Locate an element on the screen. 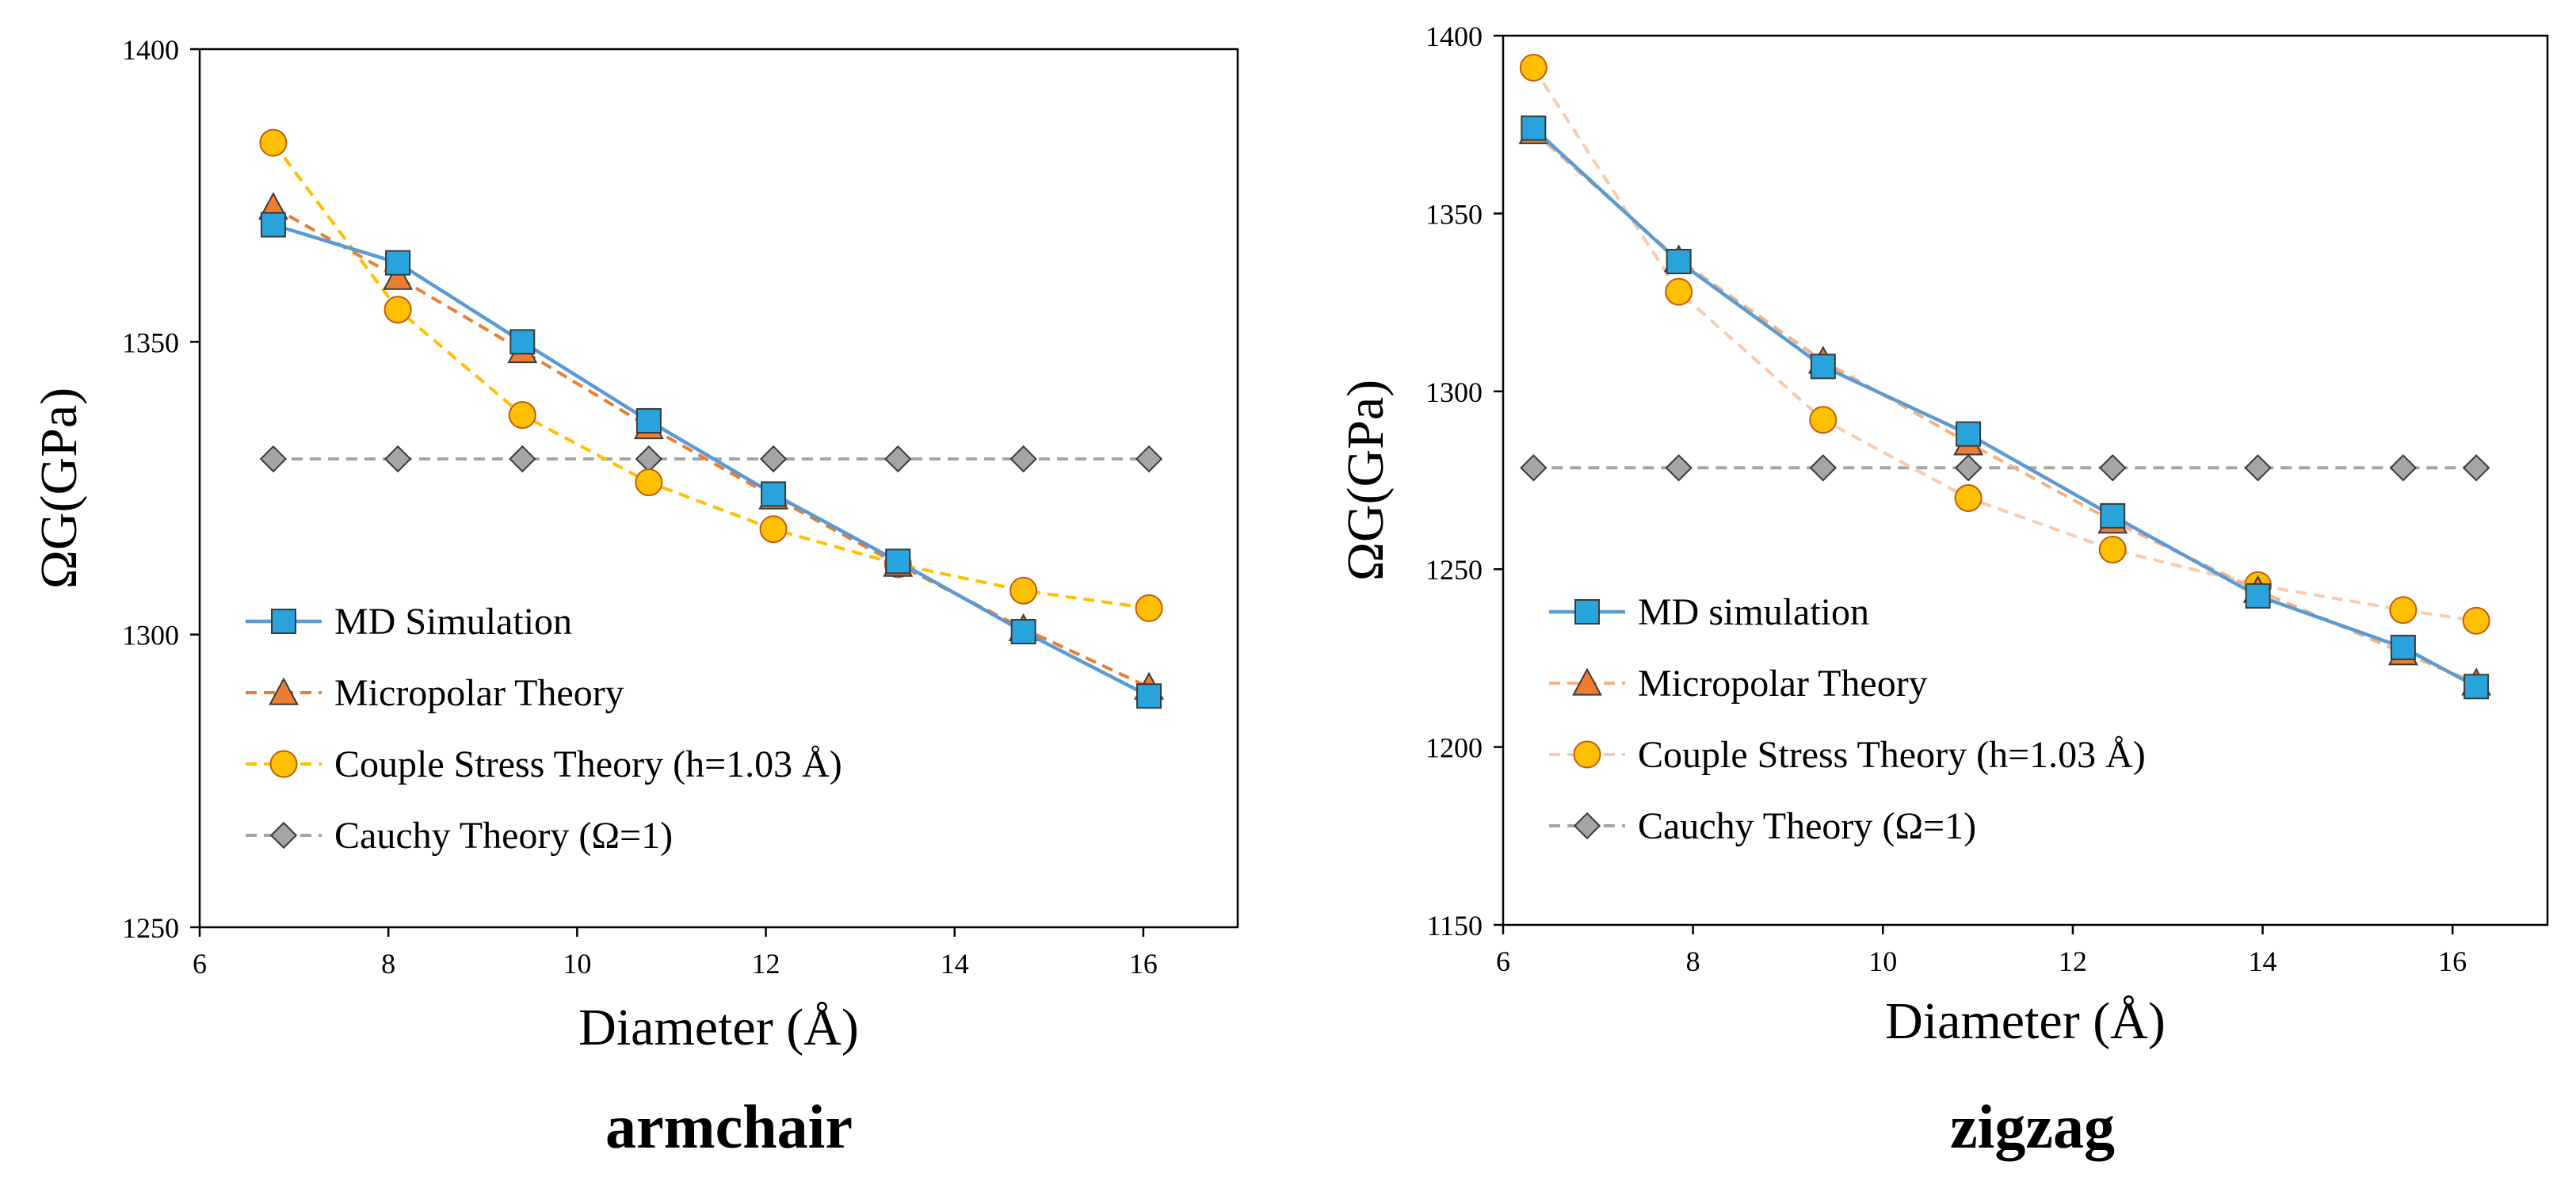 Image resolution: width=2576 pixels, height=1188 pixels. zigzag-legend-label: Couple Stress Theory (h=1.03 Å) is located at coordinates (1892, 755).